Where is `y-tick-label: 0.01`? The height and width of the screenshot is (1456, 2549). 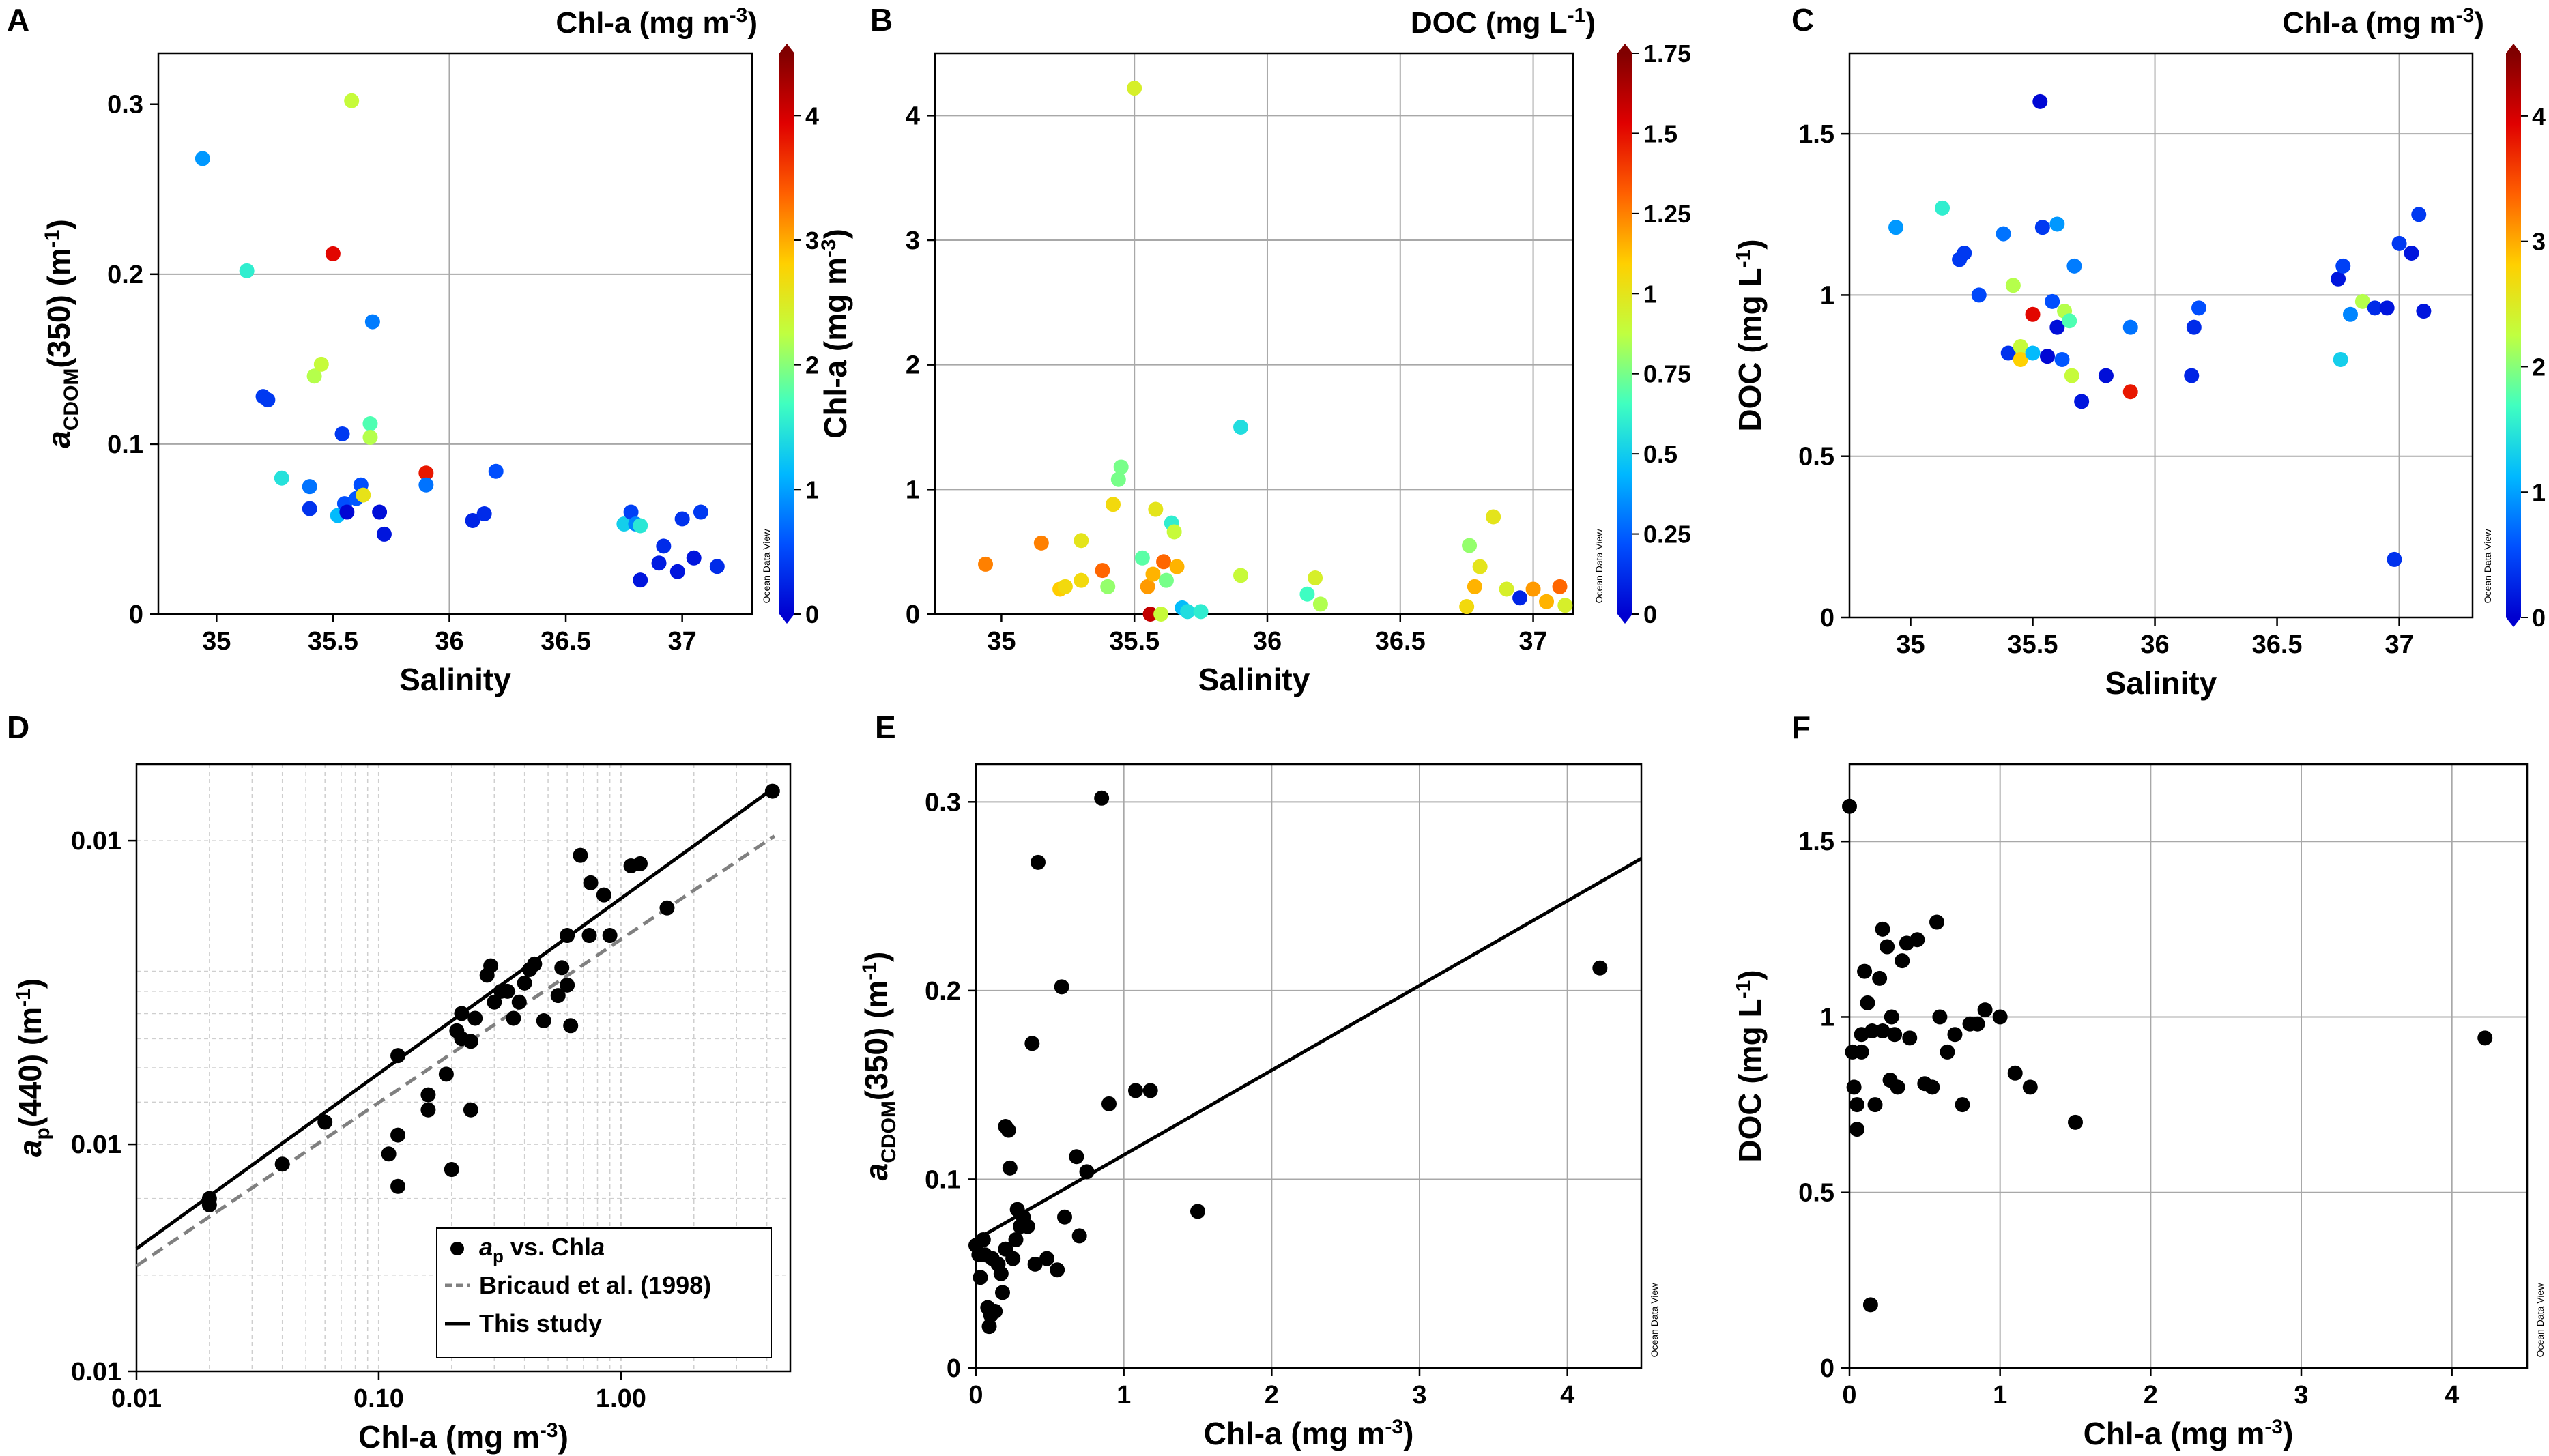
y-tick-label: 0.01 is located at coordinates (96, 1145).